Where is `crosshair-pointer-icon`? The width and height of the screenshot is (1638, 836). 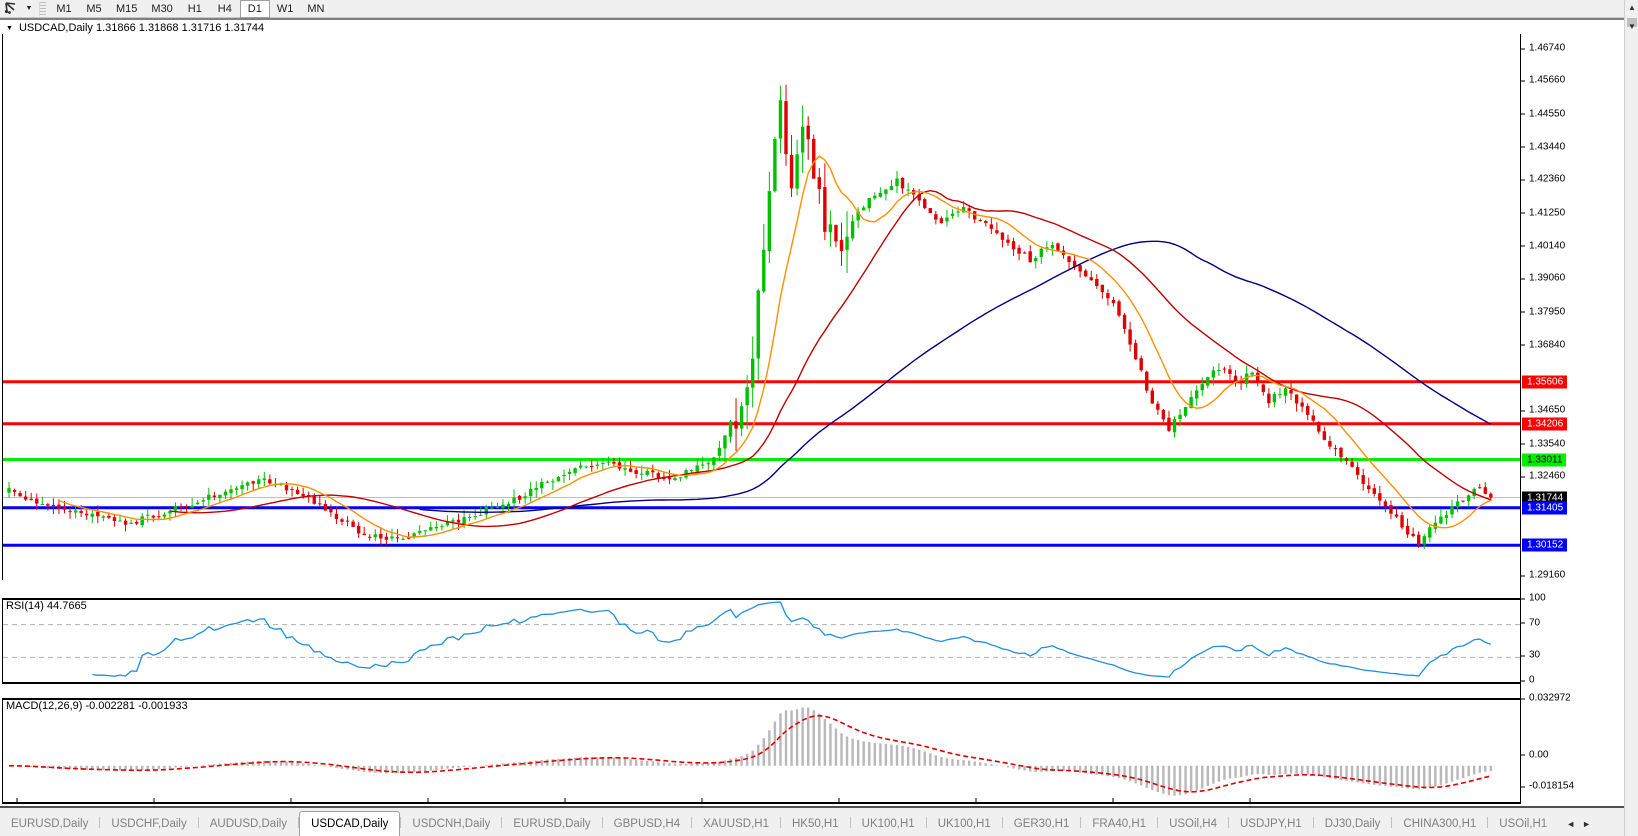 crosshair-pointer-icon is located at coordinates (11, 9).